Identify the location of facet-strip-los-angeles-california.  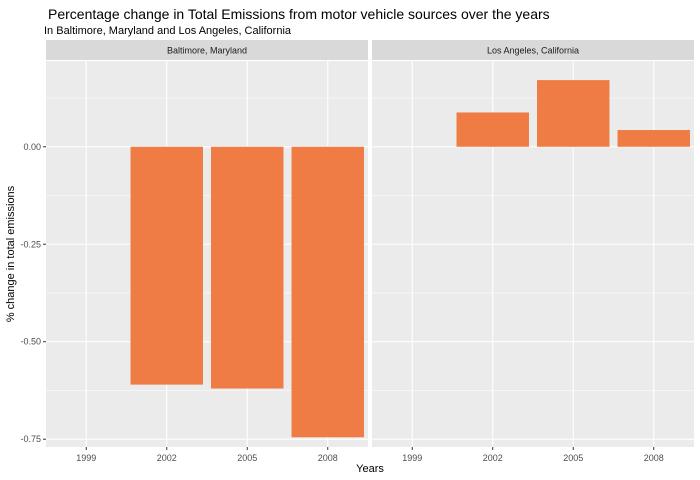
(533, 50).